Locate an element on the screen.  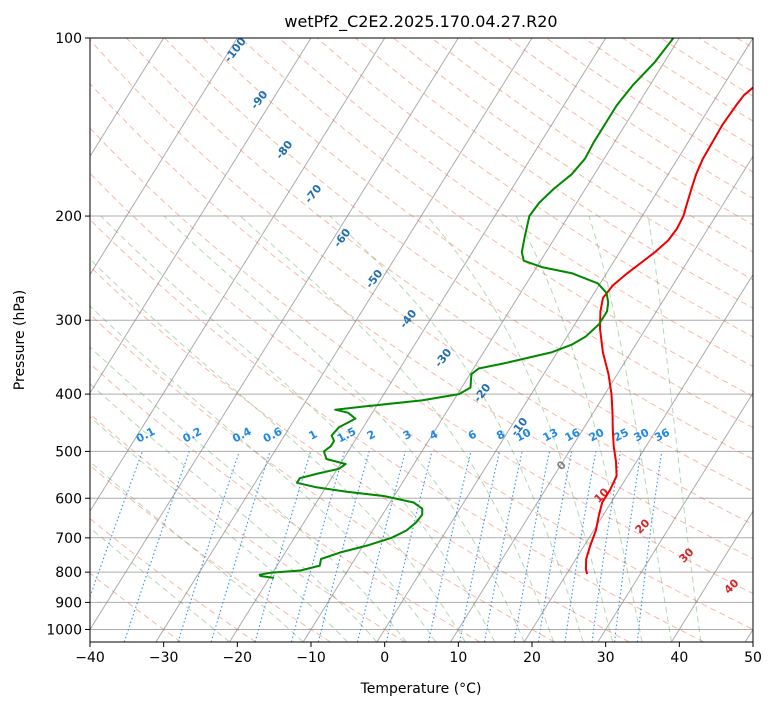
x-tick-label: 0 is located at coordinates (384, 658).